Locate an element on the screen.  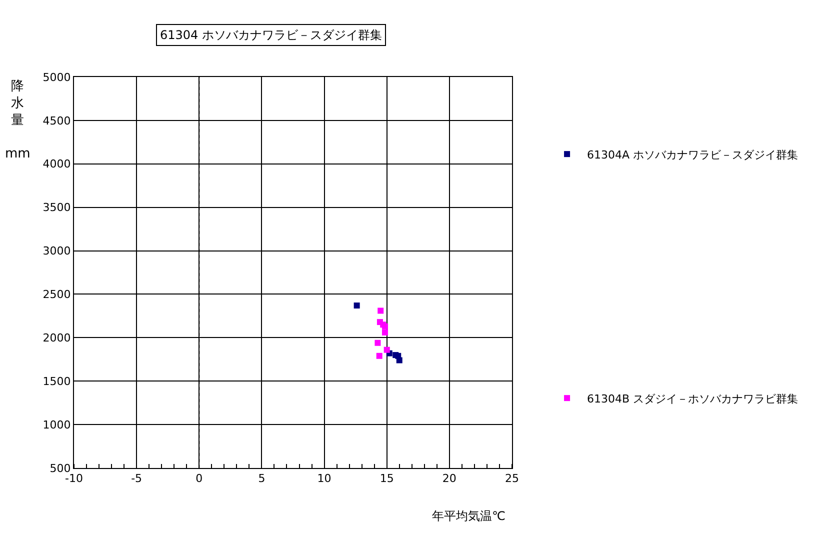
y-tick-label: 3500 is located at coordinates (56, 207).